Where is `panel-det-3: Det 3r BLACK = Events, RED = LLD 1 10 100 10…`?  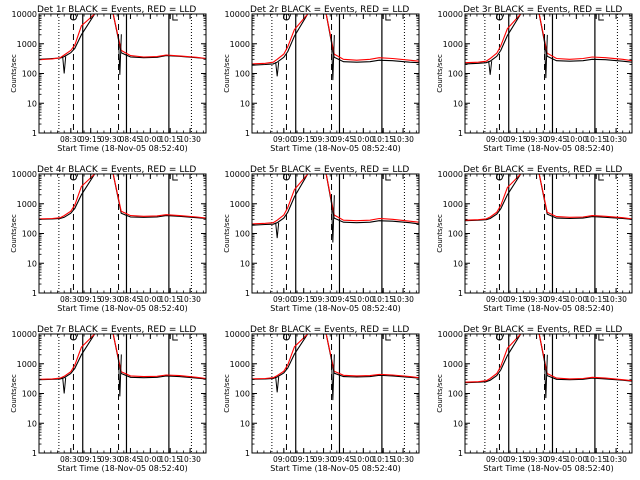 panel-det-3: Det 3r BLACK = Events, RED = LLD 1 10 100 10… is located at coordinates (534, 79).